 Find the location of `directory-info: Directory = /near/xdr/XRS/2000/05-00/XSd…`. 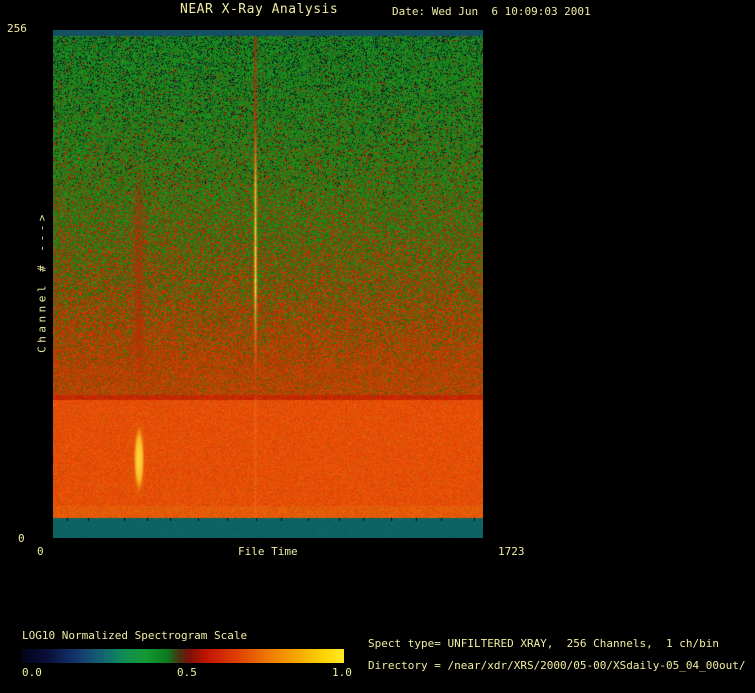

directory-info: Directory = /near/xdr/XRS/2000/05-00/XSd… is located at coordinates (557, 665).